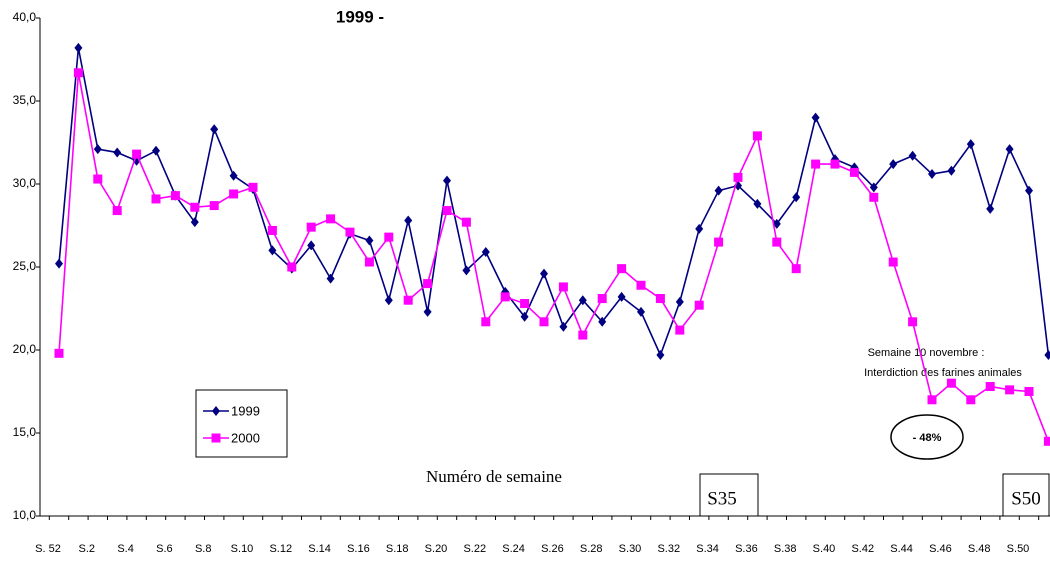 The height and width of the screenshot is (563, 1050). Describe the element at coordinates (245, 410) in the screenshot. I see `legend-label: 1999` at that location.